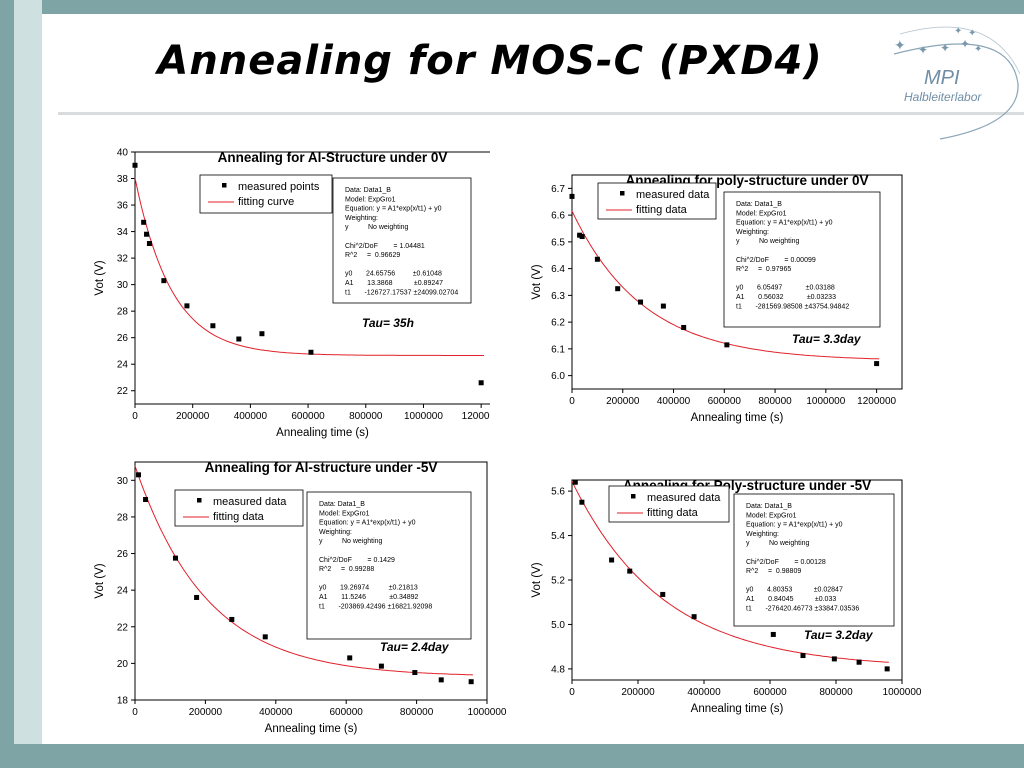 The height and width of the screenshot is (768, 1024). What do you see at coordinates (558, 376) in the screenshot?
I see `y-tick-label: 6.0` at bounding box center [558, 376].